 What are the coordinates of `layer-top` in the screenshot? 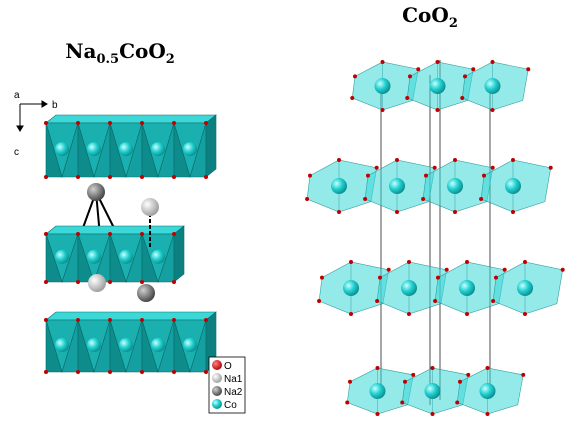 It's located at (115, 230).